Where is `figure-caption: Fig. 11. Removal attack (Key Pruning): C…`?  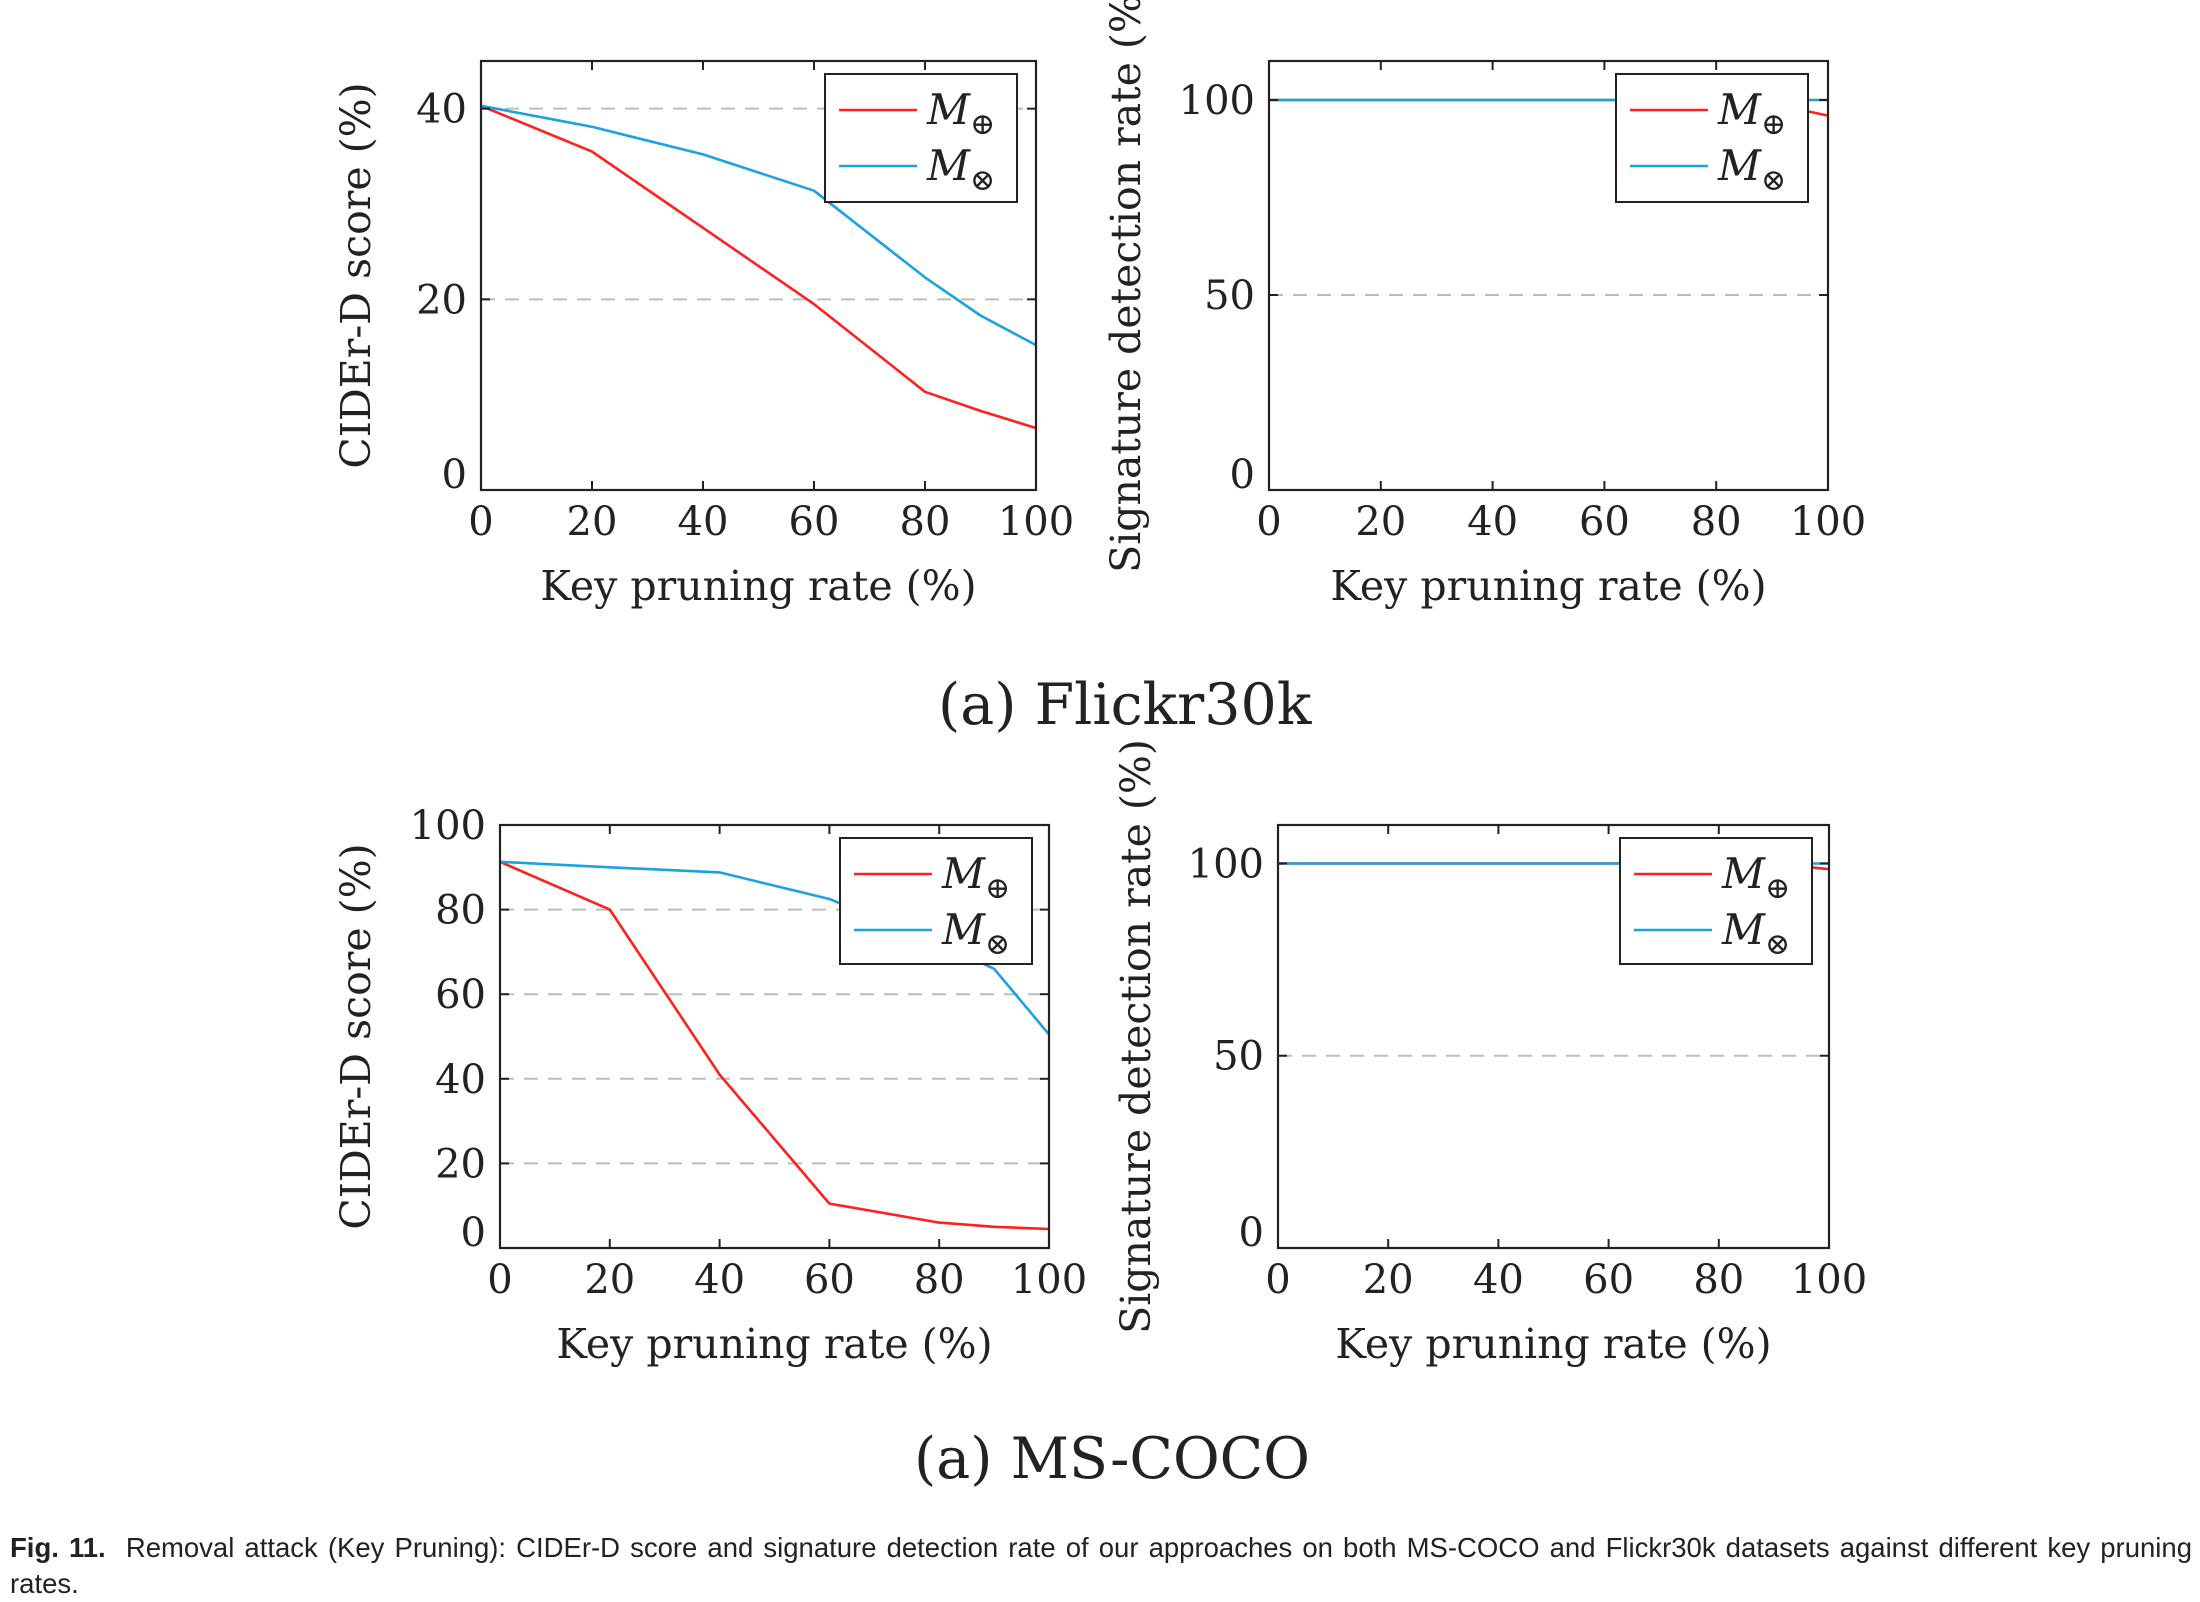
figure-caption: Fig. 11. Removal attack (Key Pruning): C… is located at coordinates (1101, 1566).